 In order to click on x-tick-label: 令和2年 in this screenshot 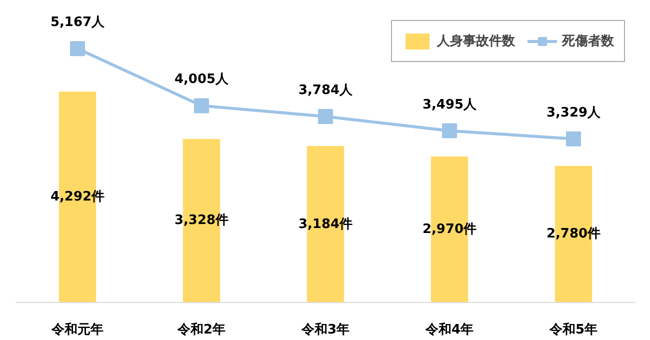, I will do `click(201, 330)`.